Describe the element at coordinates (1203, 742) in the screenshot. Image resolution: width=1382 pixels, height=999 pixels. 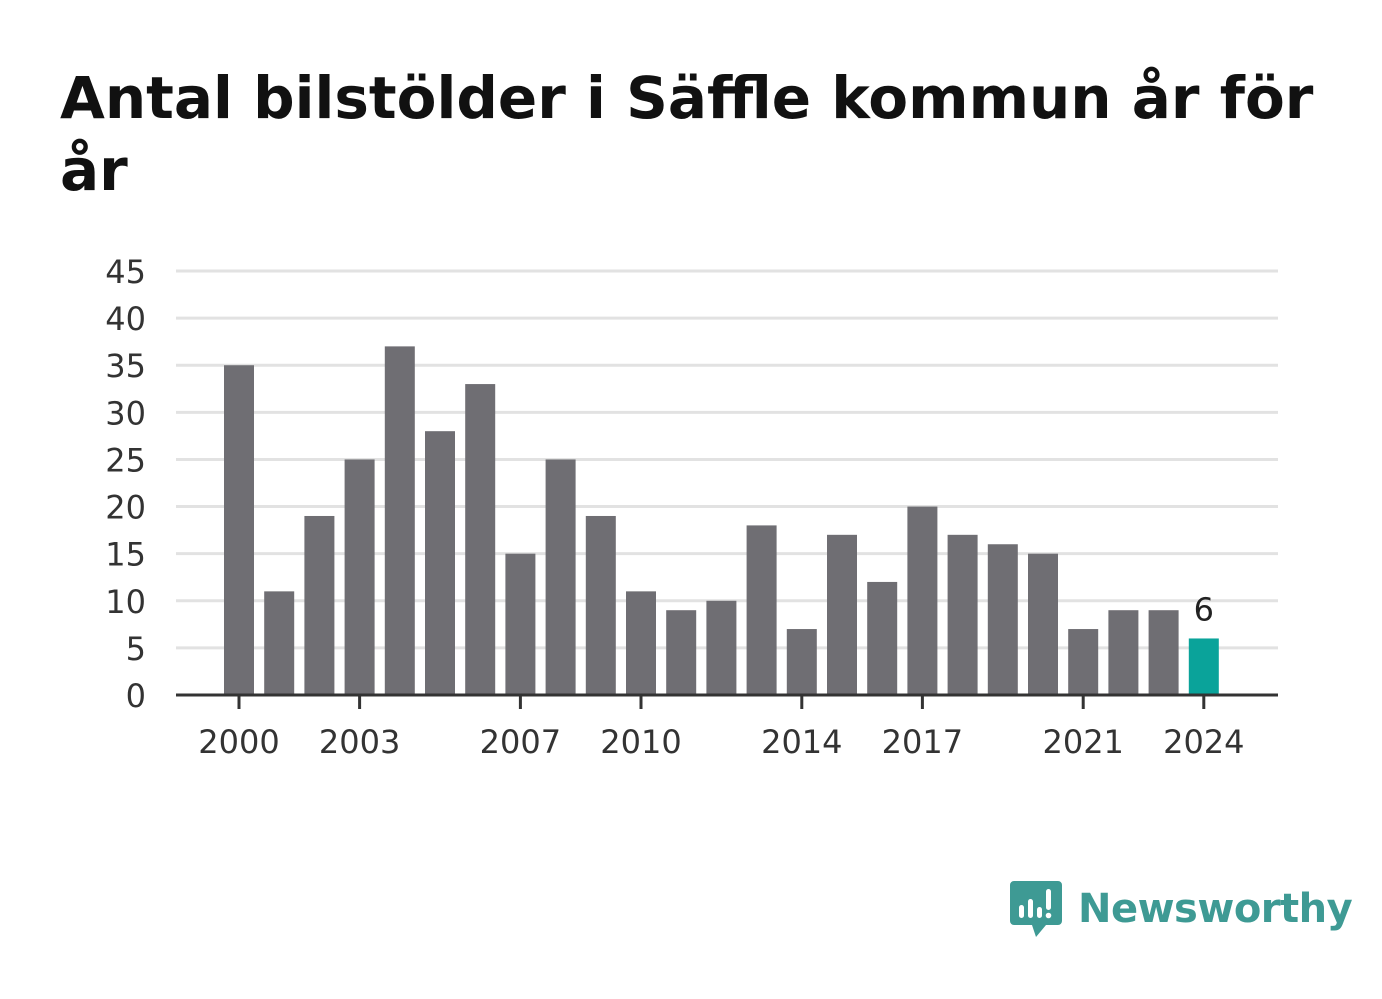
I see `x-tick-label: 2024` at that location.